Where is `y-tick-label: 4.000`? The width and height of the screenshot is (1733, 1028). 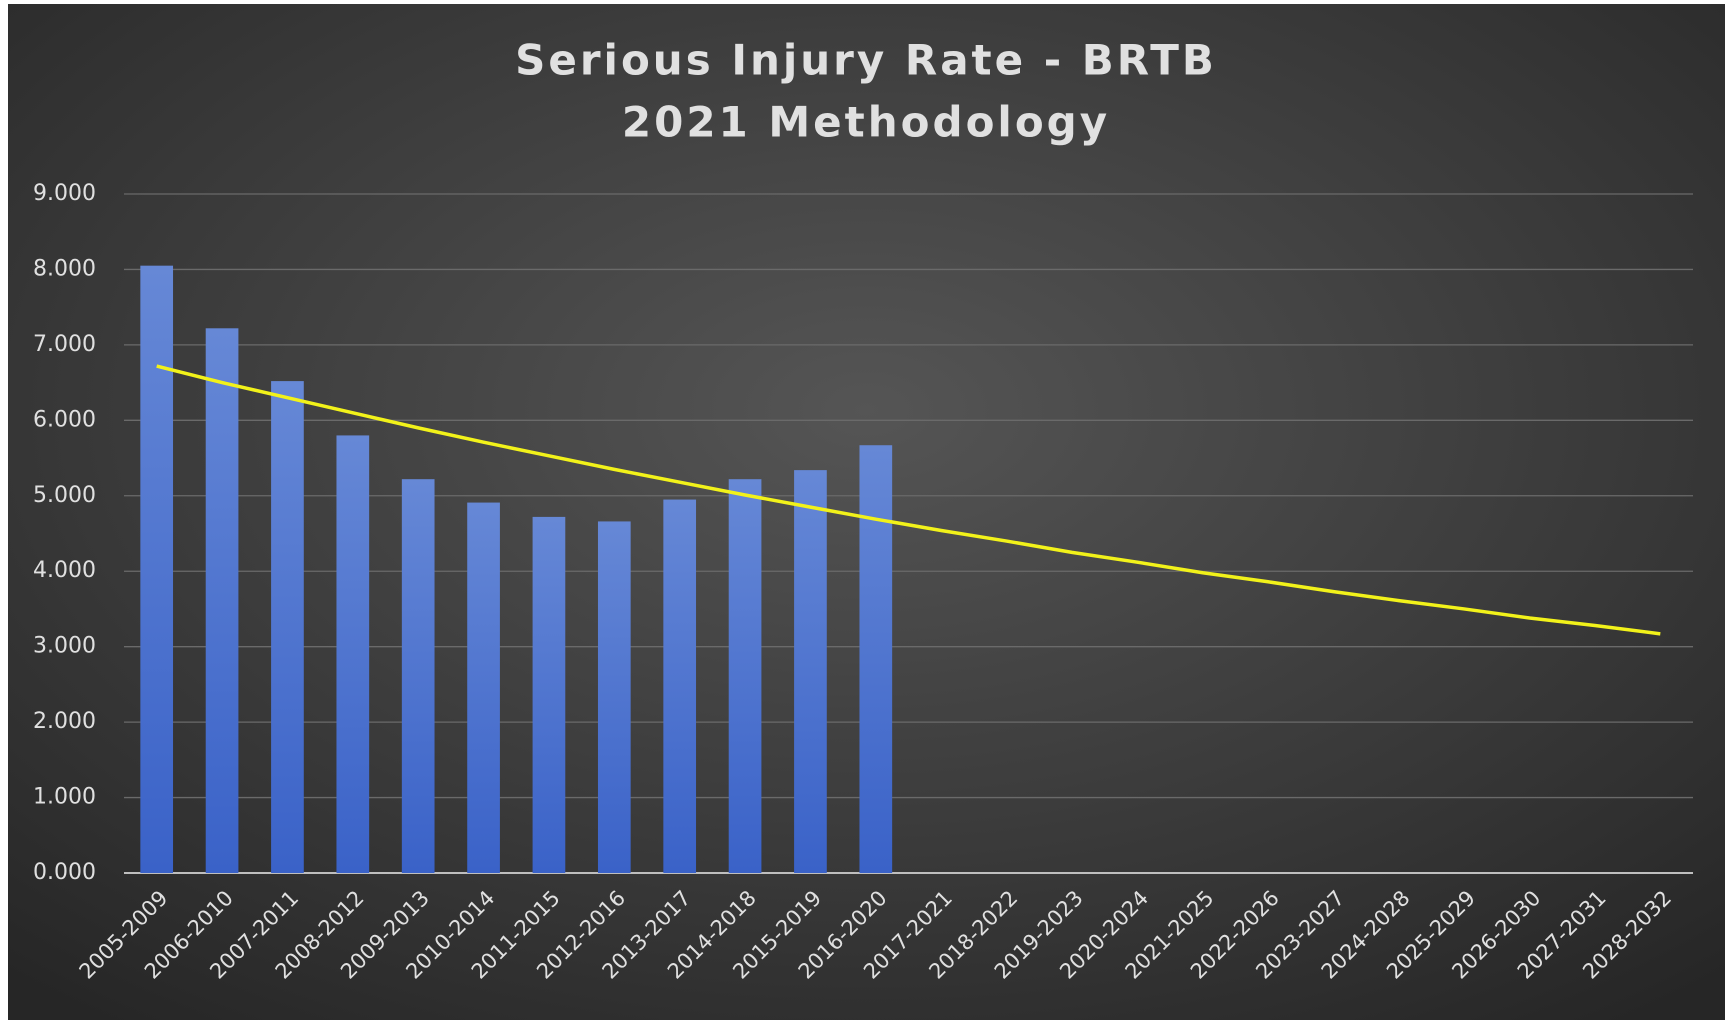
y-tick-label: 4.000 is located at coordinates (64, 570).